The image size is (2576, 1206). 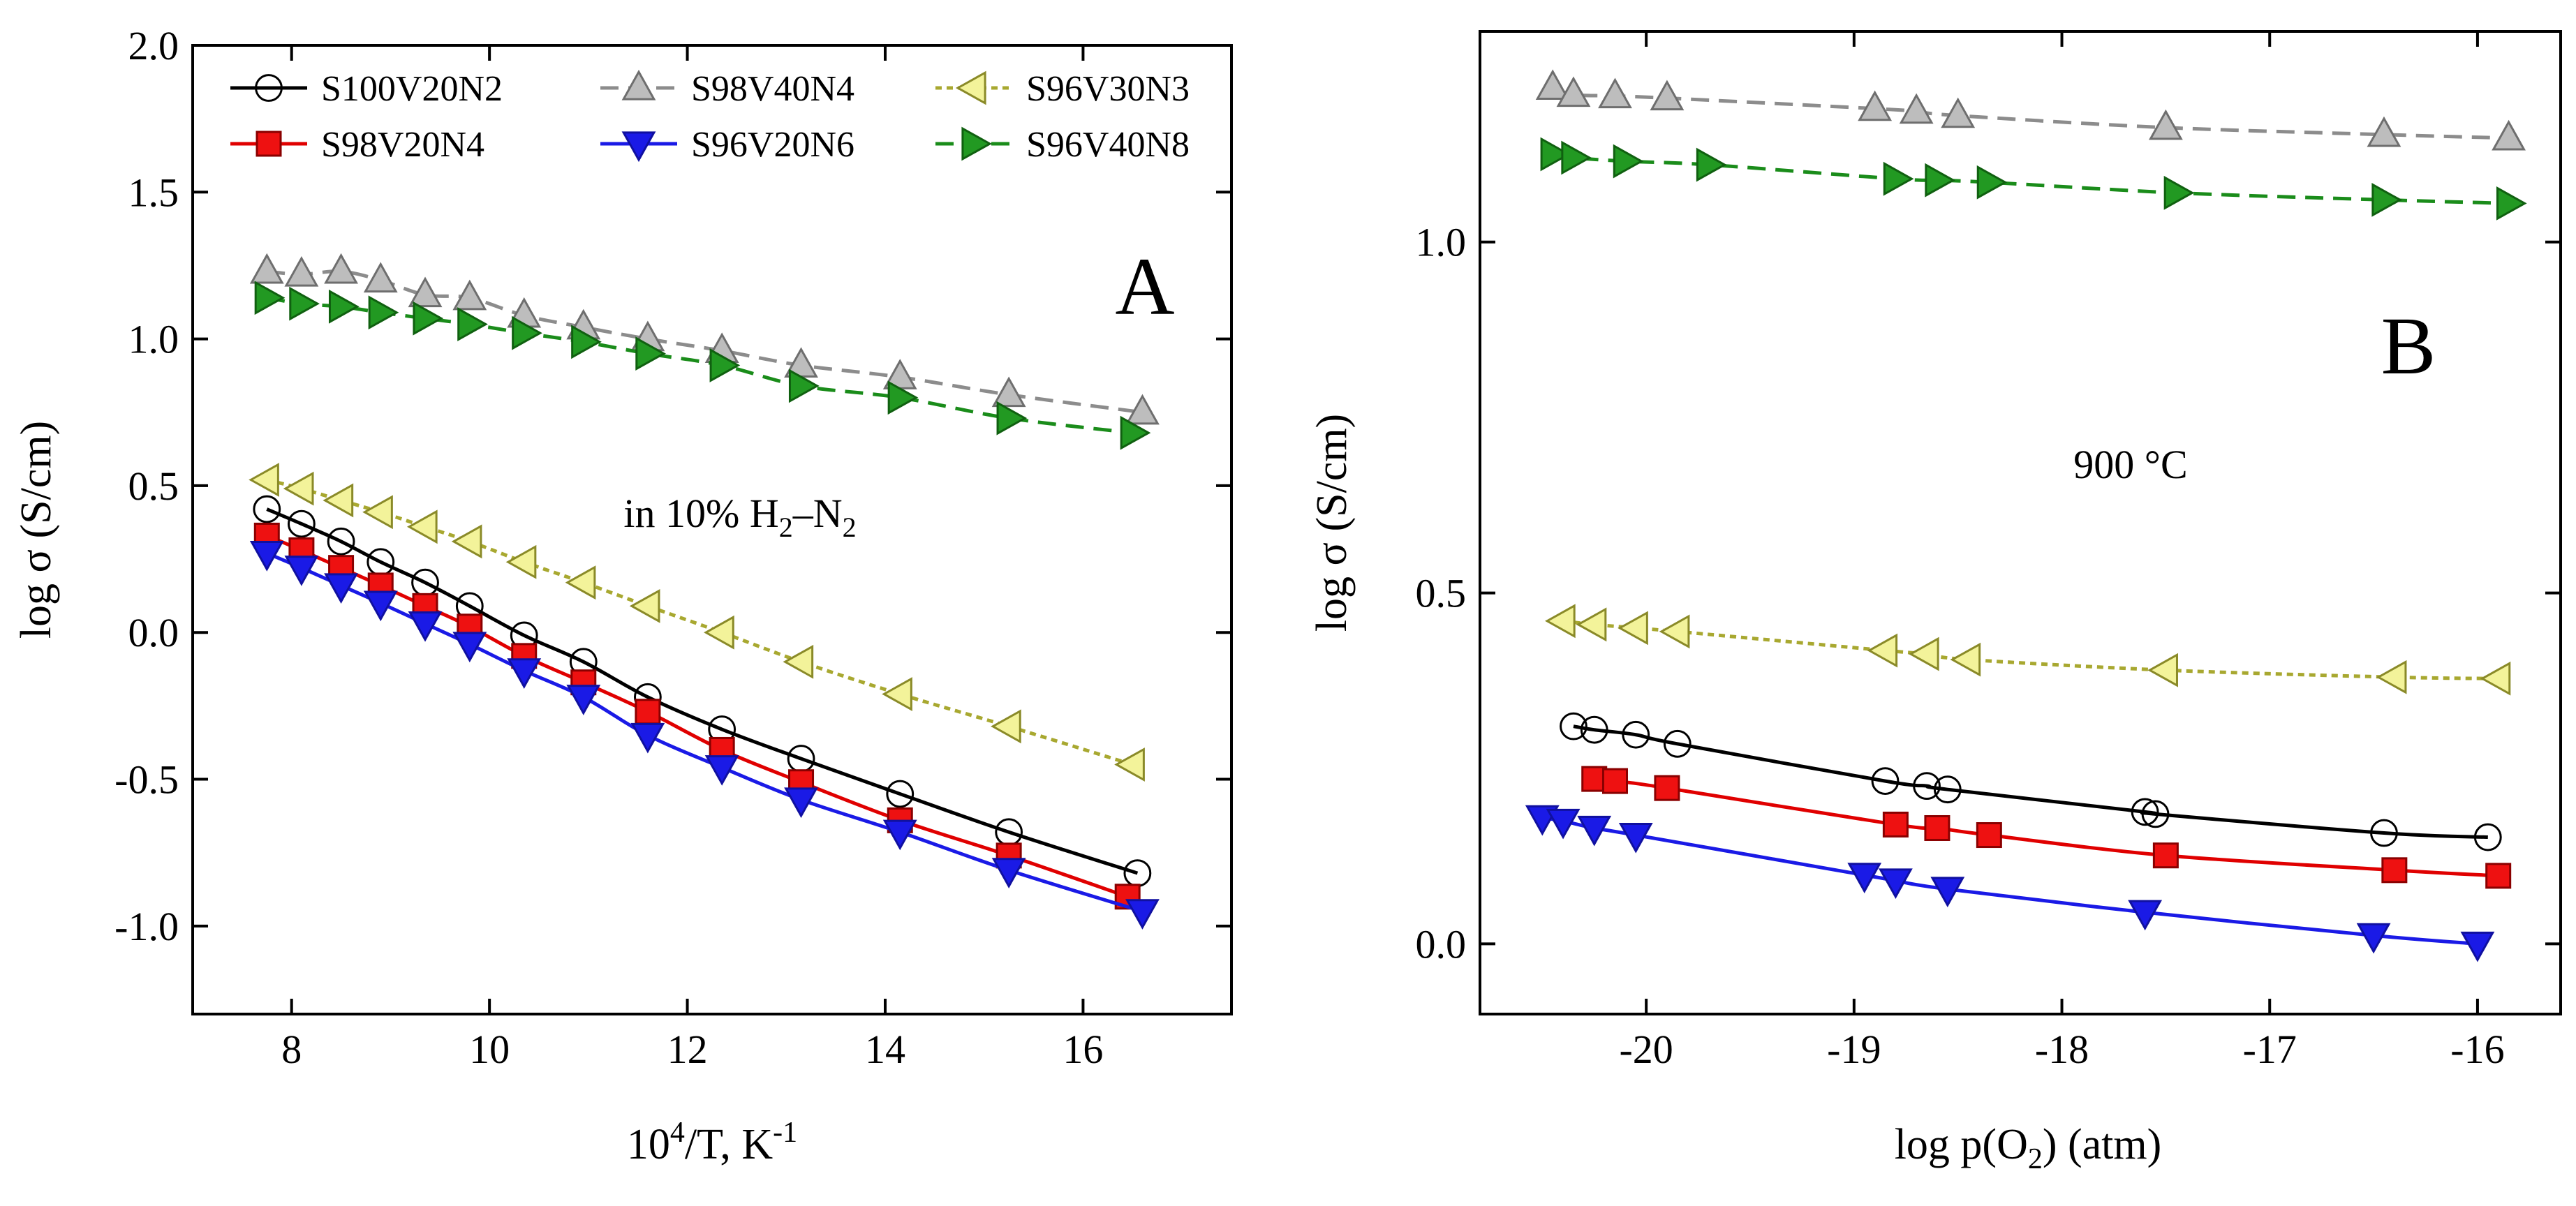 I want to click on panel-a-line-S96V40N8, so click(x=699, y=365).